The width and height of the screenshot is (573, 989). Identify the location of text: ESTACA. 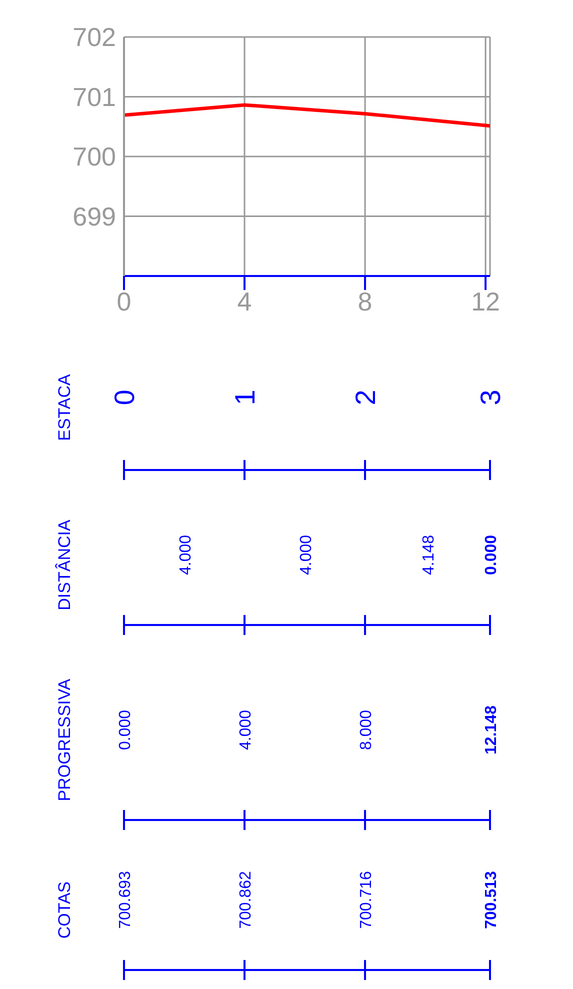
(64, 407).